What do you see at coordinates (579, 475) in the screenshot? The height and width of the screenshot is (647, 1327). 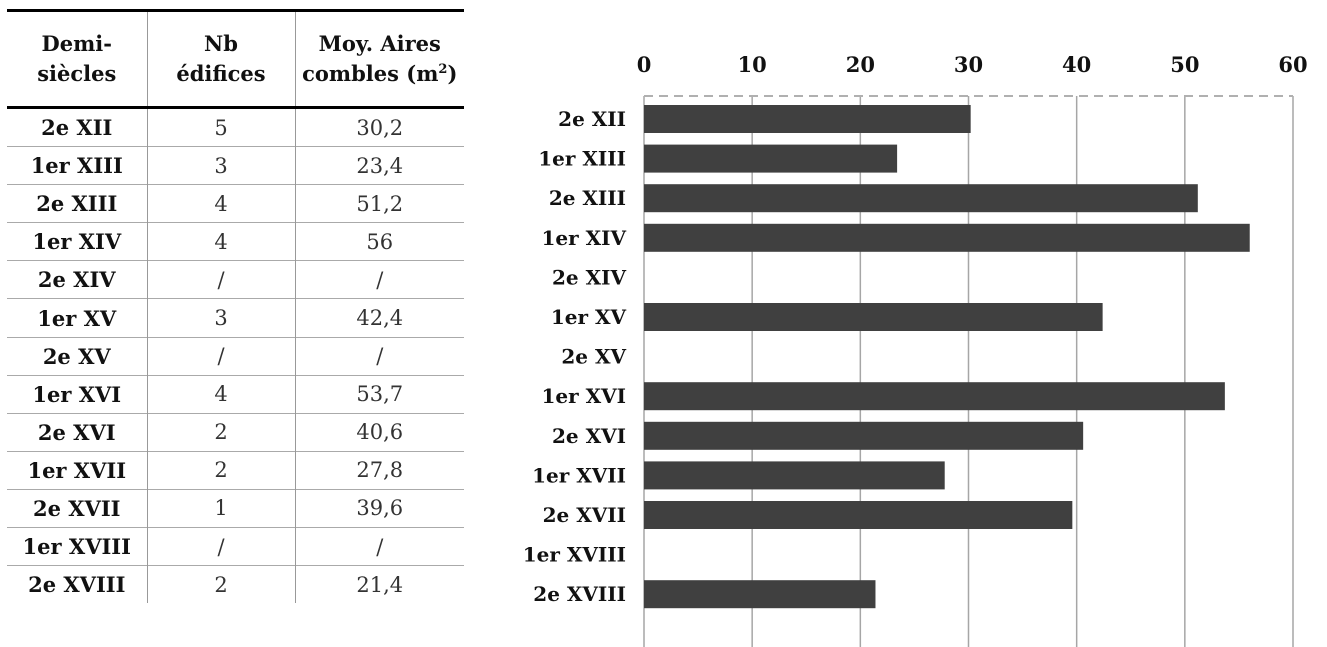 I see `category-label: 1er XVII` at bounding box center [579, 475].